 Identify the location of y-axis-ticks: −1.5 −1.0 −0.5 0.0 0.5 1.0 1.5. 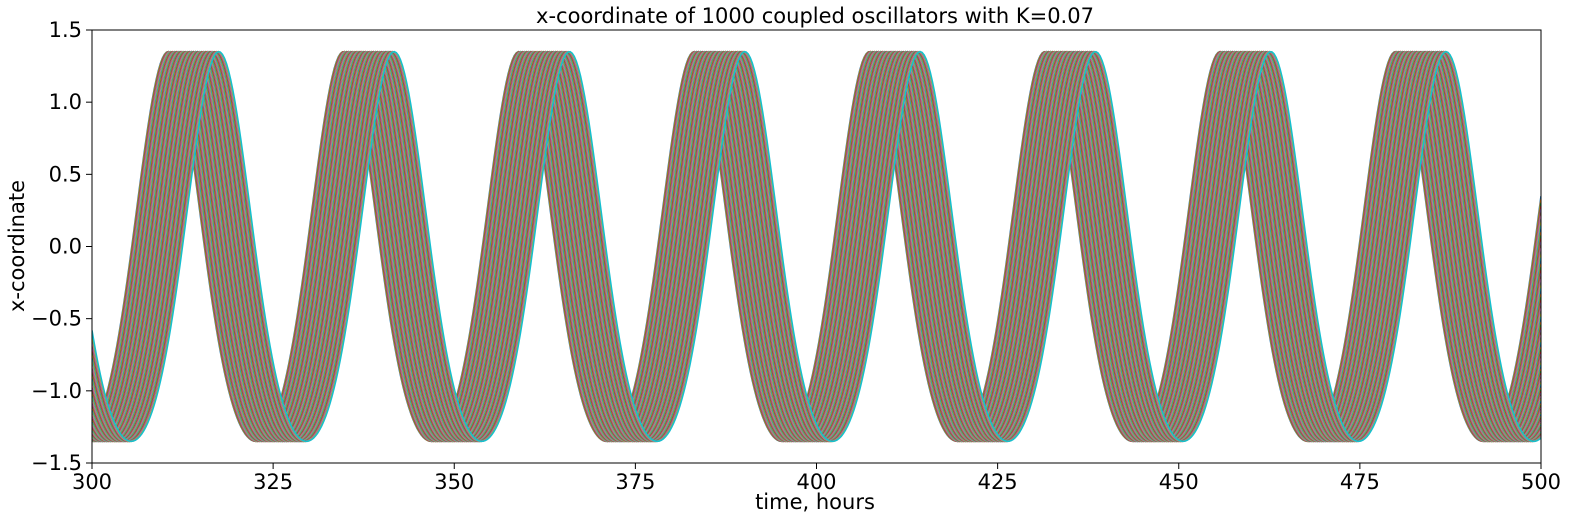
(61, 246).